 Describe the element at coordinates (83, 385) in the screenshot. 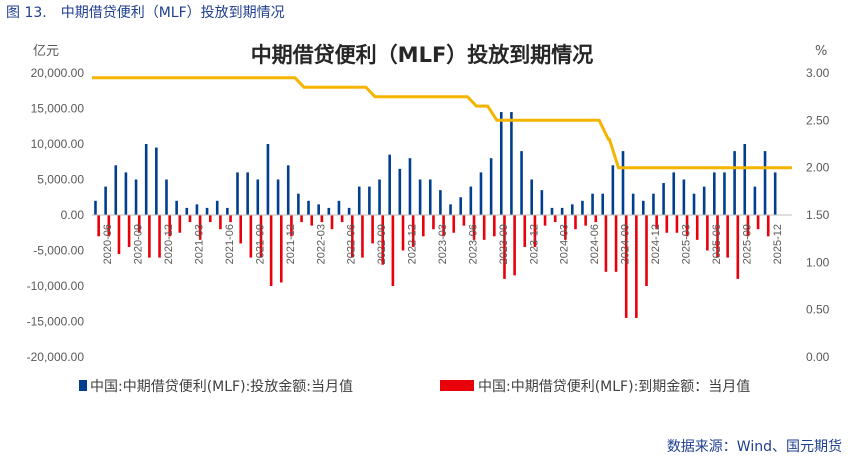

I see `legend-swatch-issuance` at that location.